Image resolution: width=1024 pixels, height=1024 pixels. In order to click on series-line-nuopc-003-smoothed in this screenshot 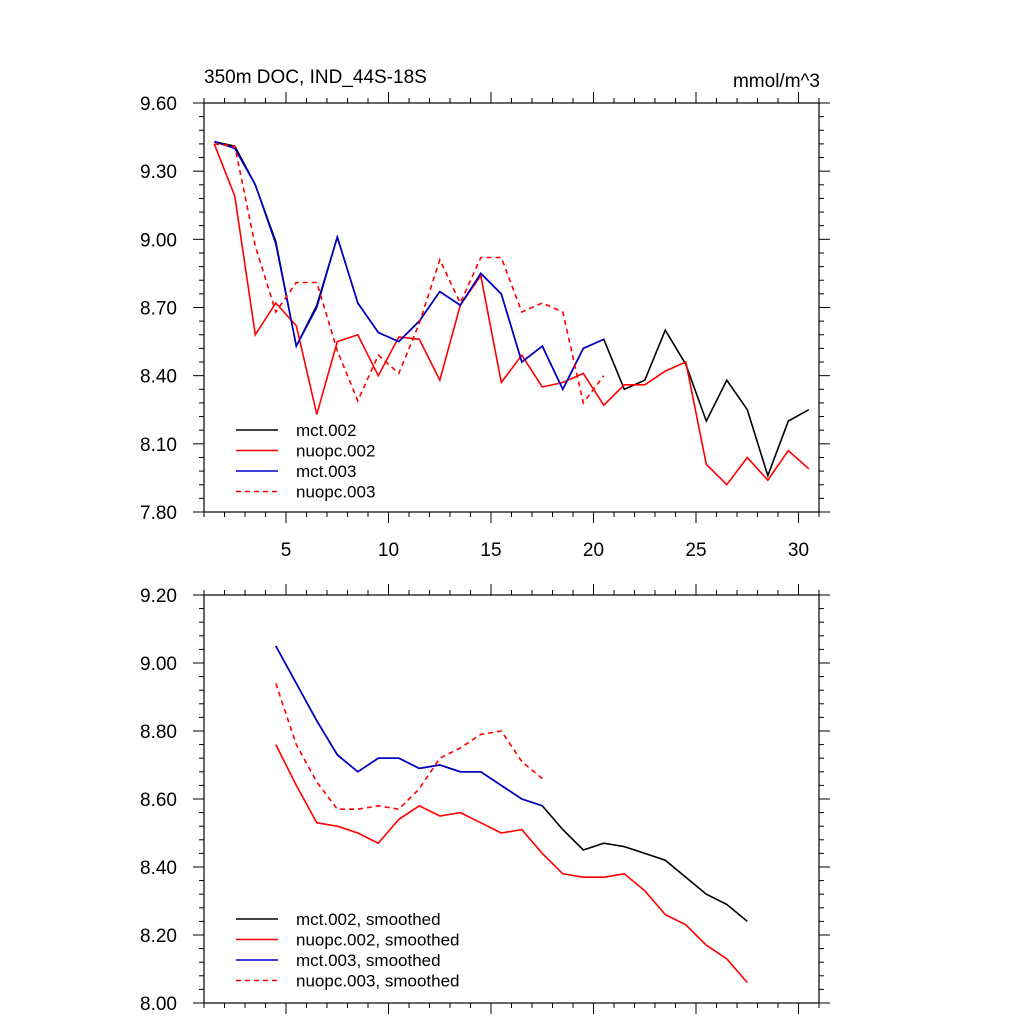, I will do `click(409, 747)`.